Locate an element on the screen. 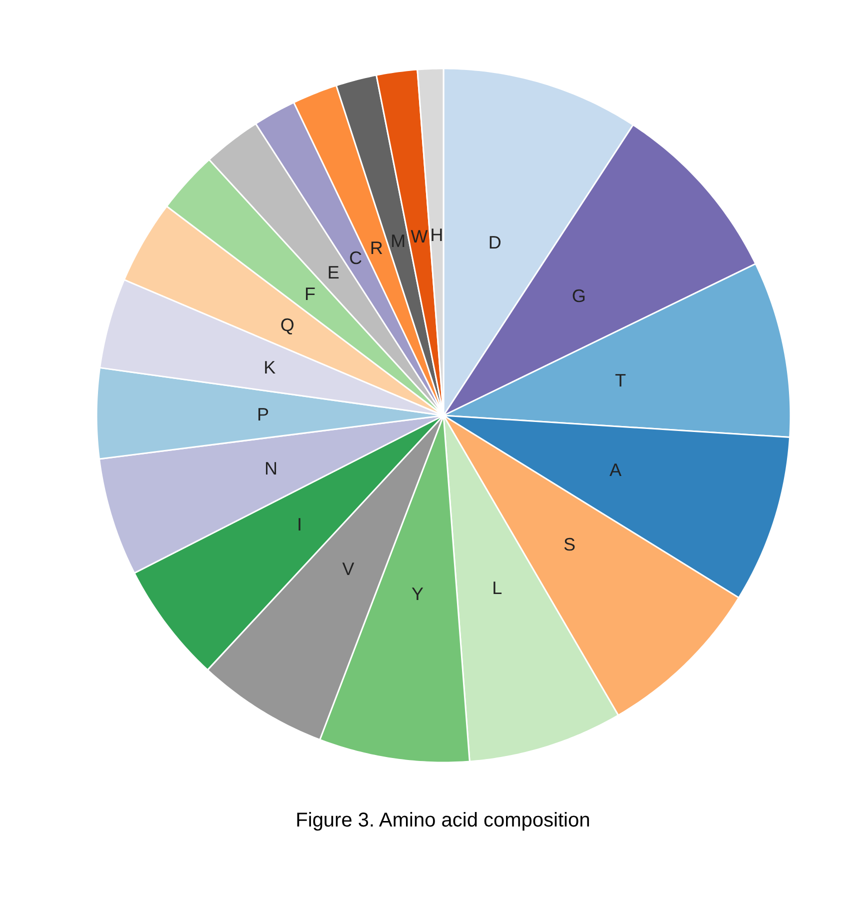  slice-label: G is located at coordinates (579, 296).